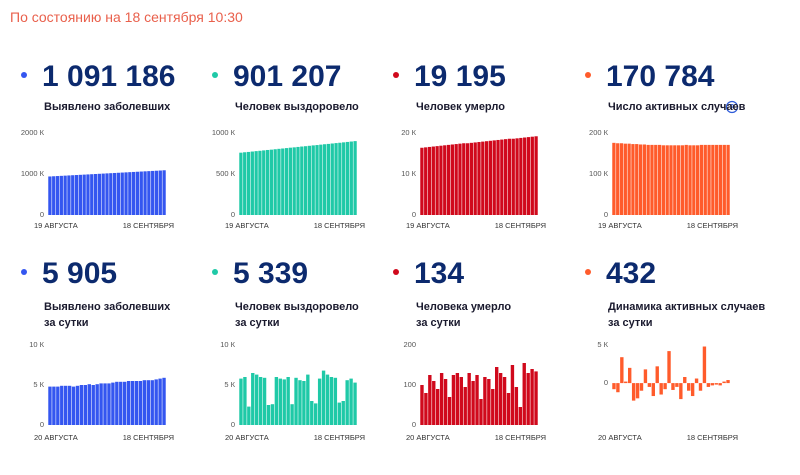 The height and width of the screenshot is (475, 800). What do you see at coordinates (107, 307) in the screenshot?
I see `metric-label: Выявлено заболевших` at bounding box center [107, 307].